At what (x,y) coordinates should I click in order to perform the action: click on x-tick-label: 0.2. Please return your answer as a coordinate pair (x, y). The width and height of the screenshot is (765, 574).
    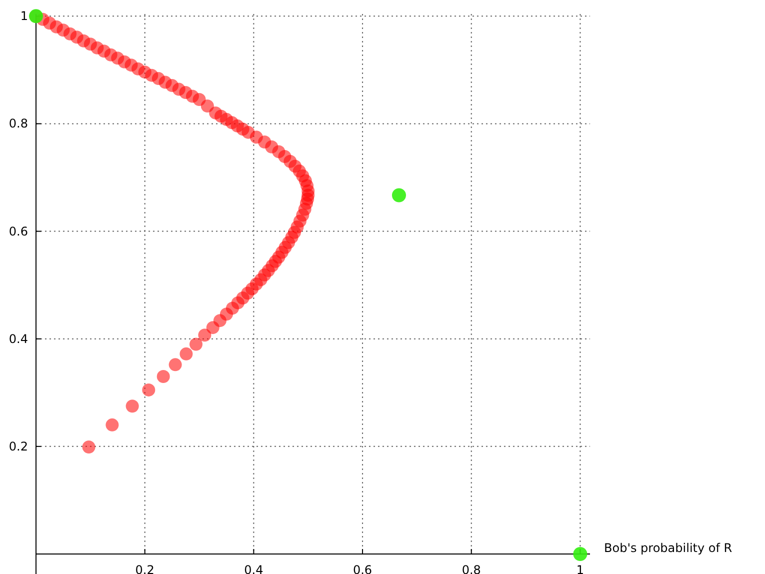
    Looking at the image, I should click on (144, 568).